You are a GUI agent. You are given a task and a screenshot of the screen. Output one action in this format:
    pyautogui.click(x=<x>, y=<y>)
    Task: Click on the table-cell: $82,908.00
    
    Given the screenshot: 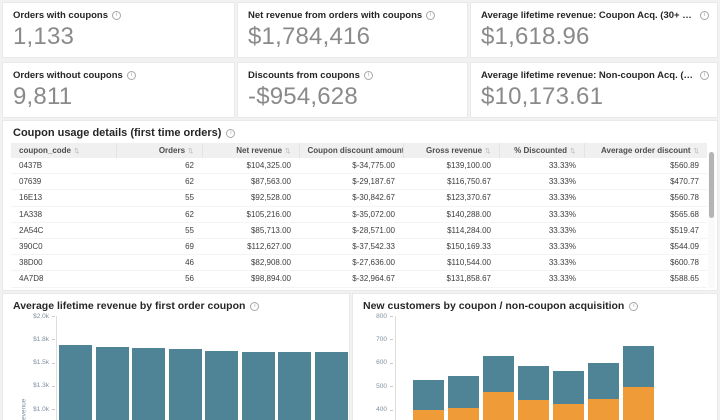 What is the action you would take?
    pyautogui.click(x=250, y=263)
    